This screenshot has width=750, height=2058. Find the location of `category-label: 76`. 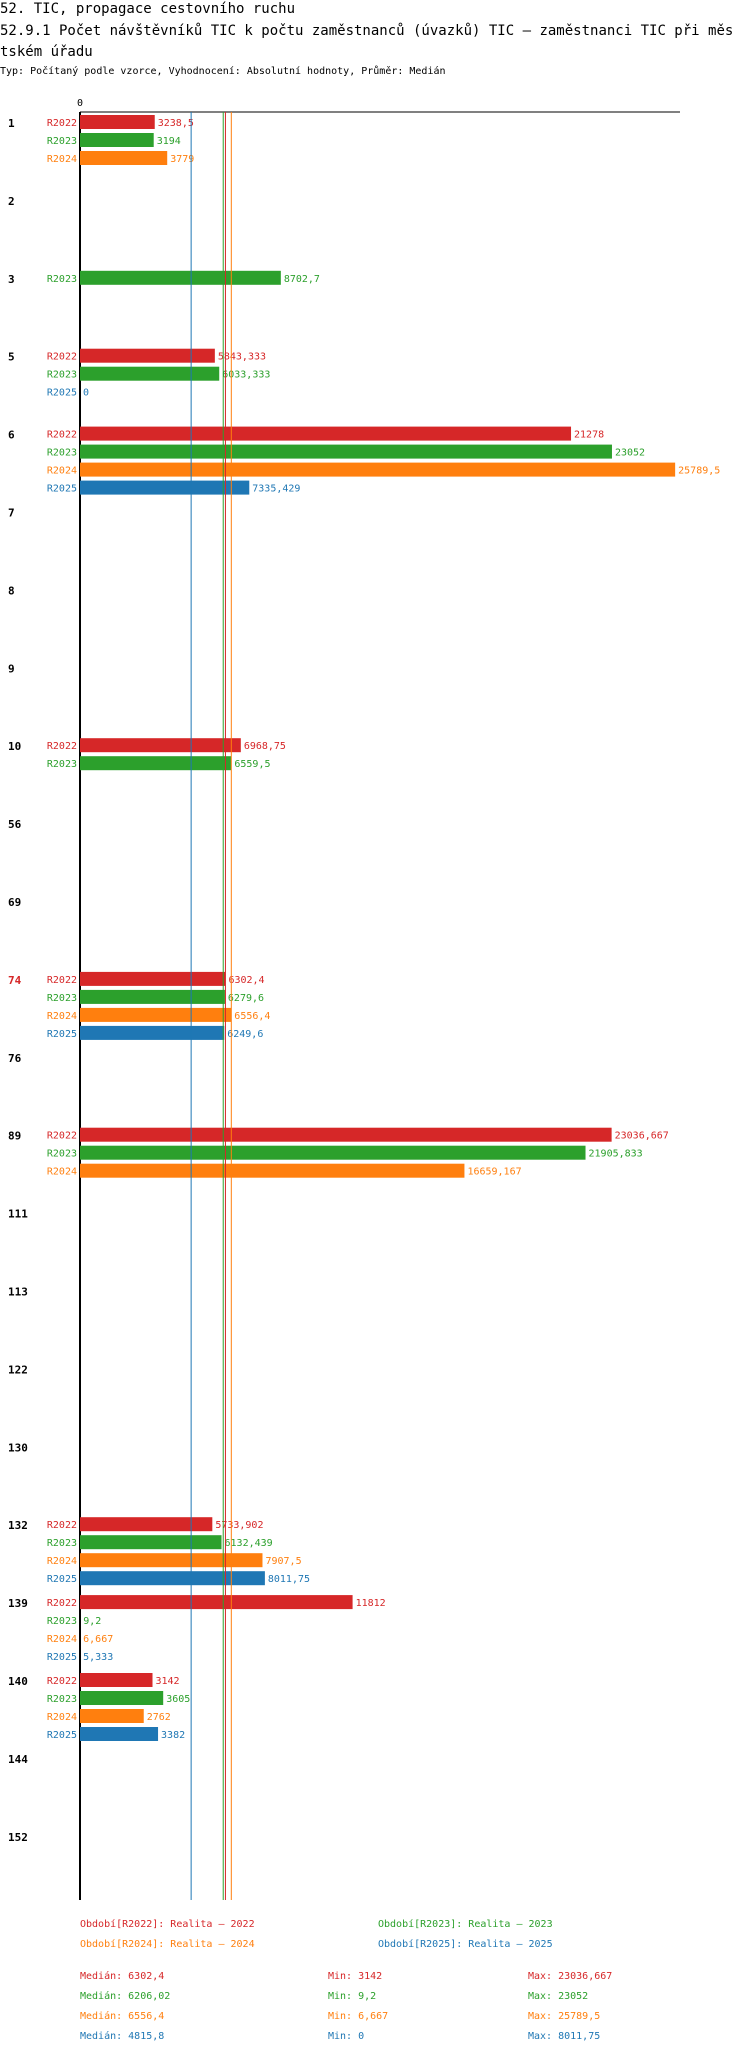

category-label: 76 is located at coordinates (15, 1058).